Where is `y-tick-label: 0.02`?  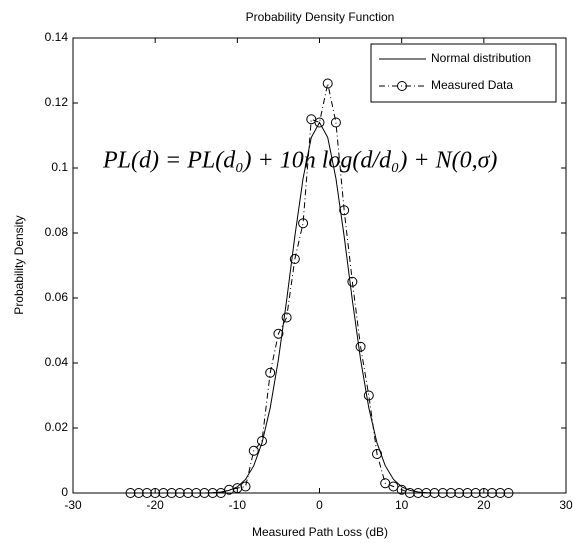 y-tick-label: 0.02 is located at coordinates (57, 427).